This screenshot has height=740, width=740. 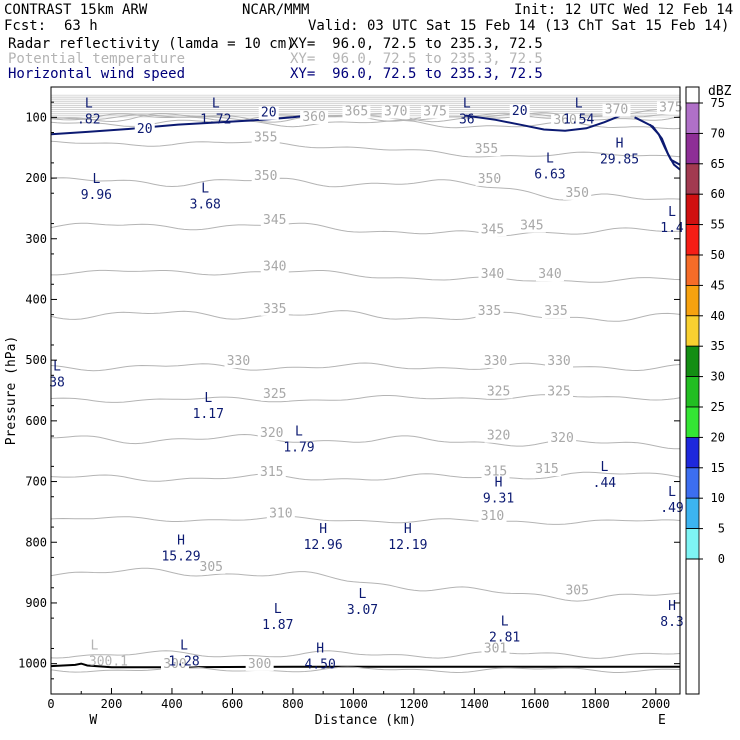 What do you see at coordinates (718, 194) in the screenshot?
I see `colorbar-label: 60` at bounding box center [718, 194].